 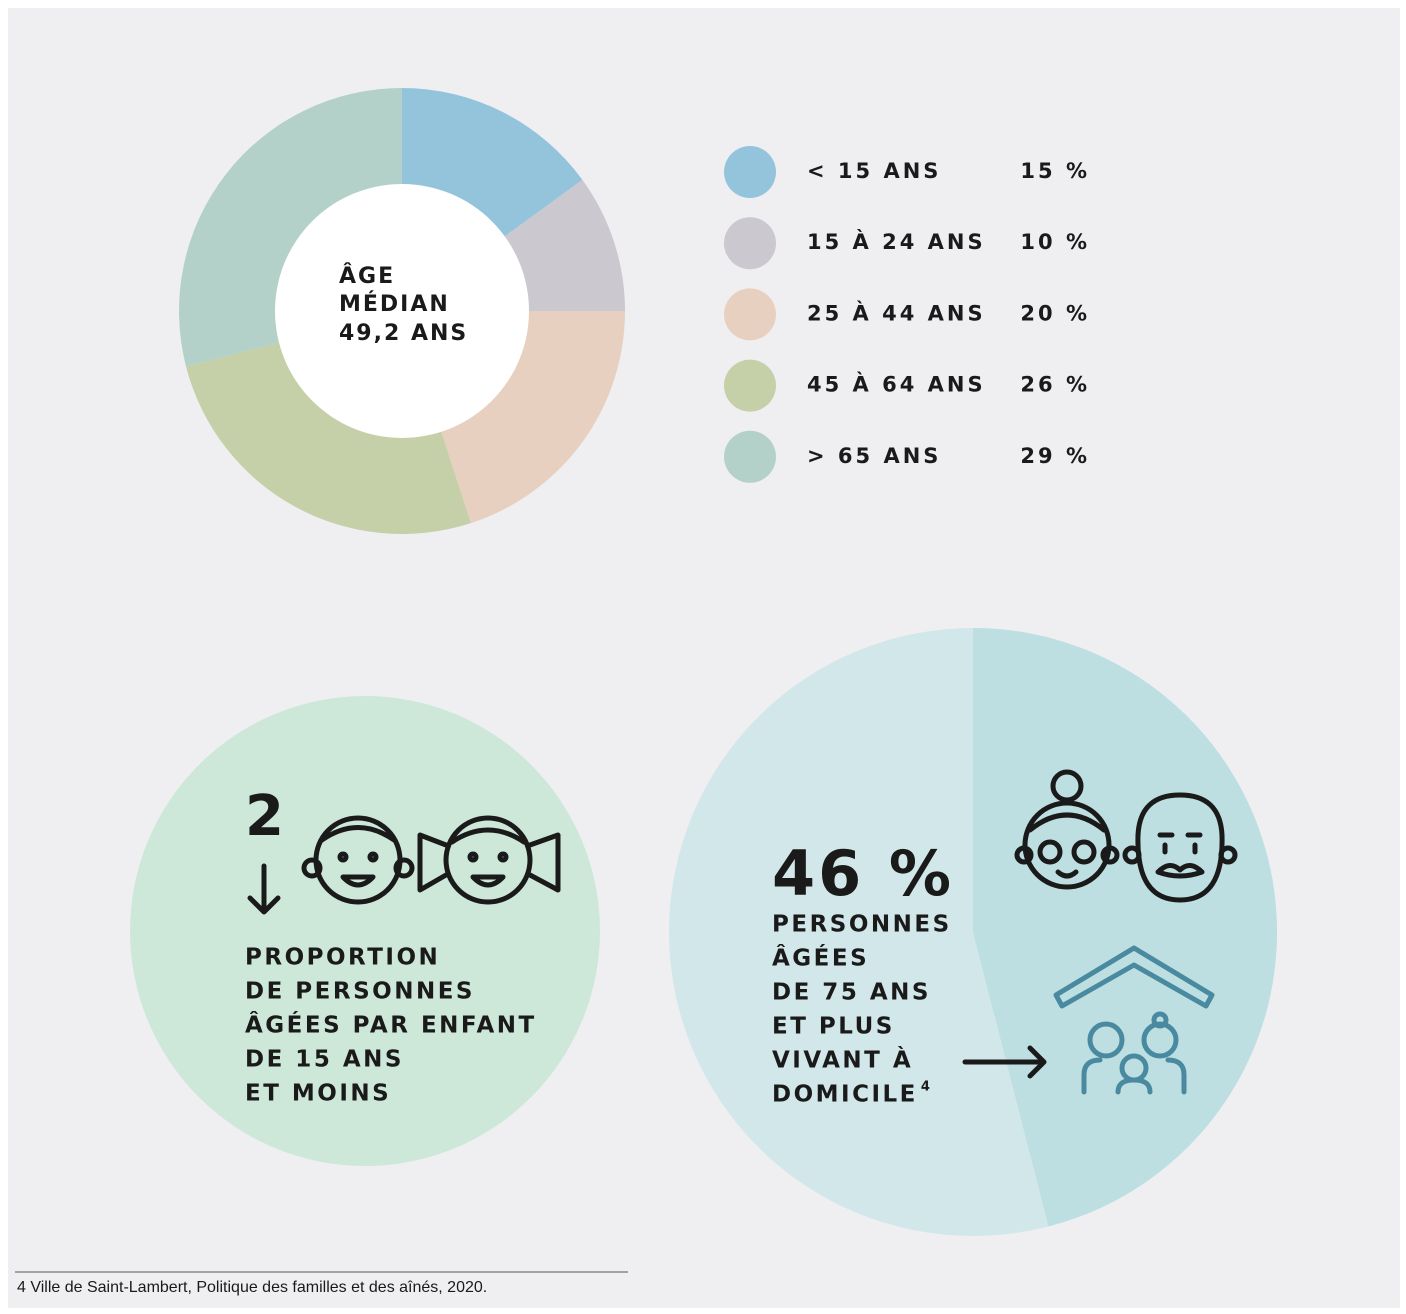 What do you see at coordinates (845, 1095) in the screenshot?
I see `pie-text-line: DOMICILE` at bounding box center [845, 1095].